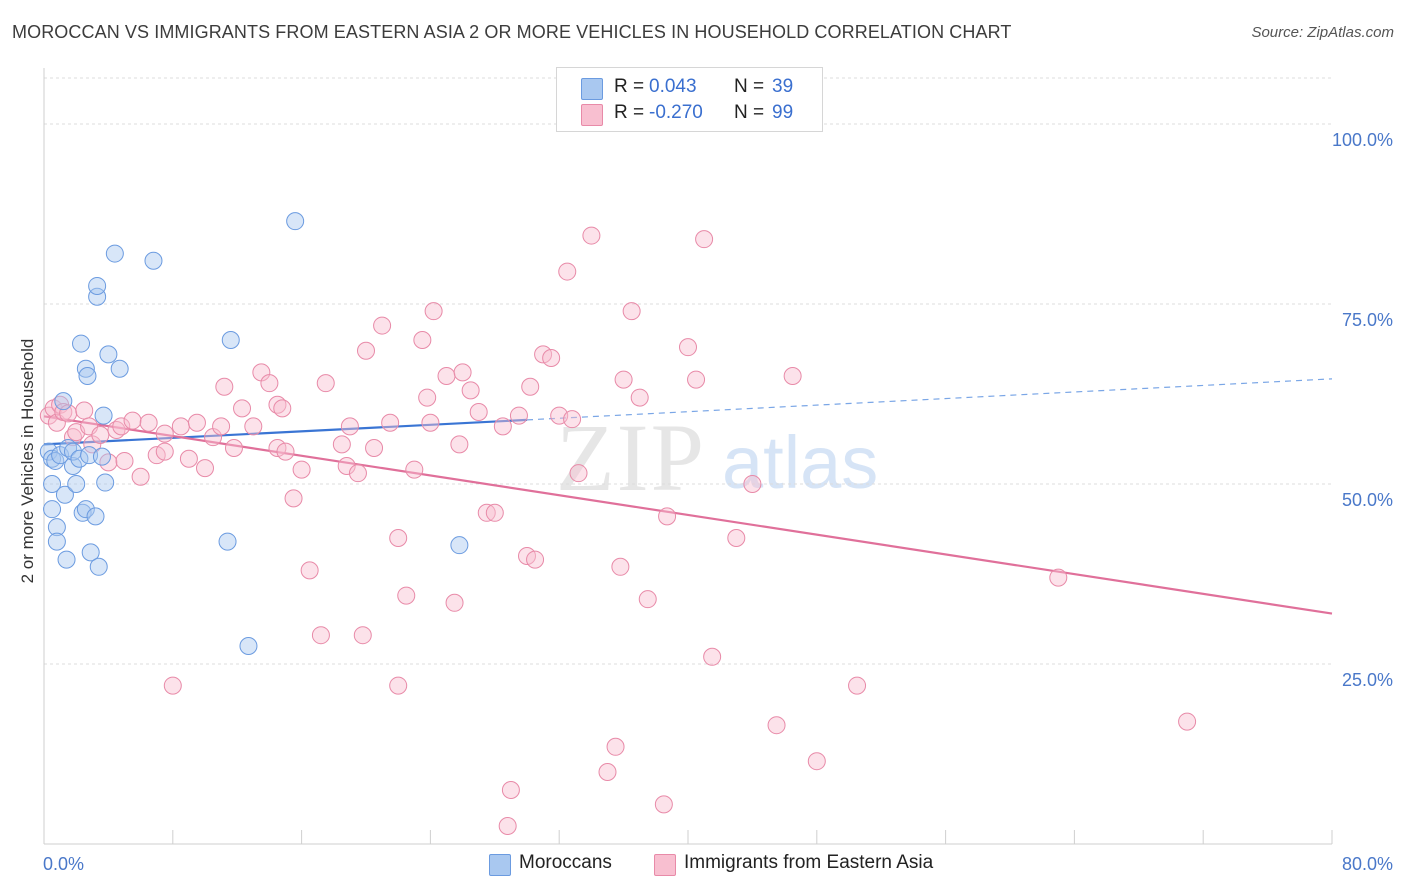  I want to click on y-tick-label: 25.0%, so click(1367, 680).